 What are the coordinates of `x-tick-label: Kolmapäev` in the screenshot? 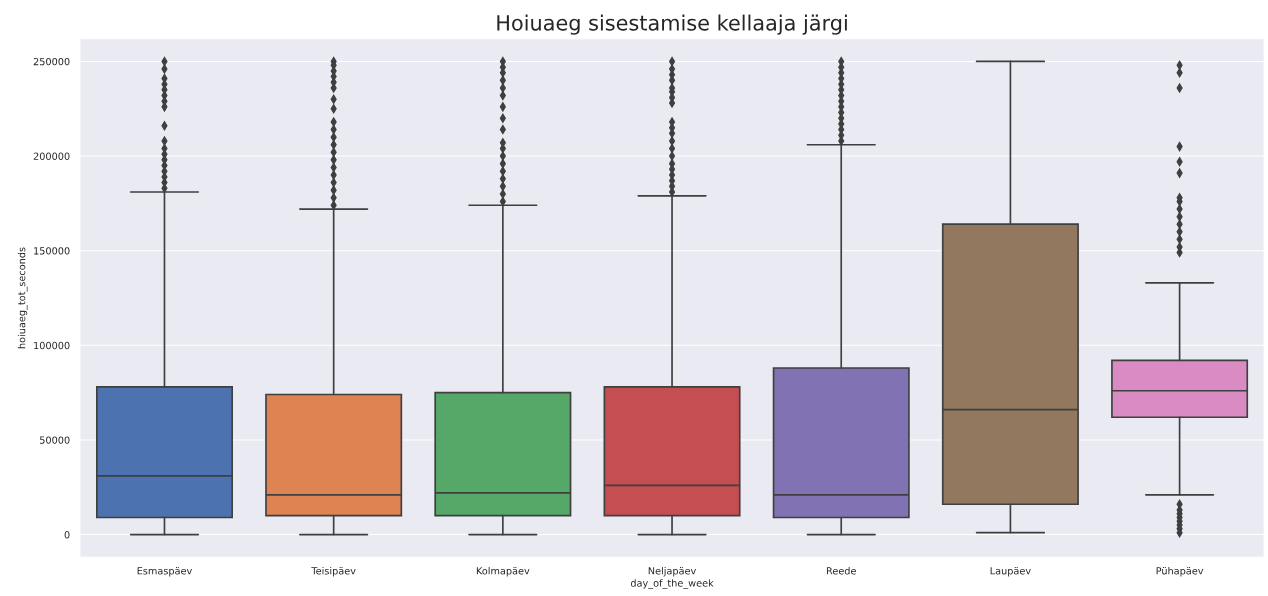 It's located at (503, 571).